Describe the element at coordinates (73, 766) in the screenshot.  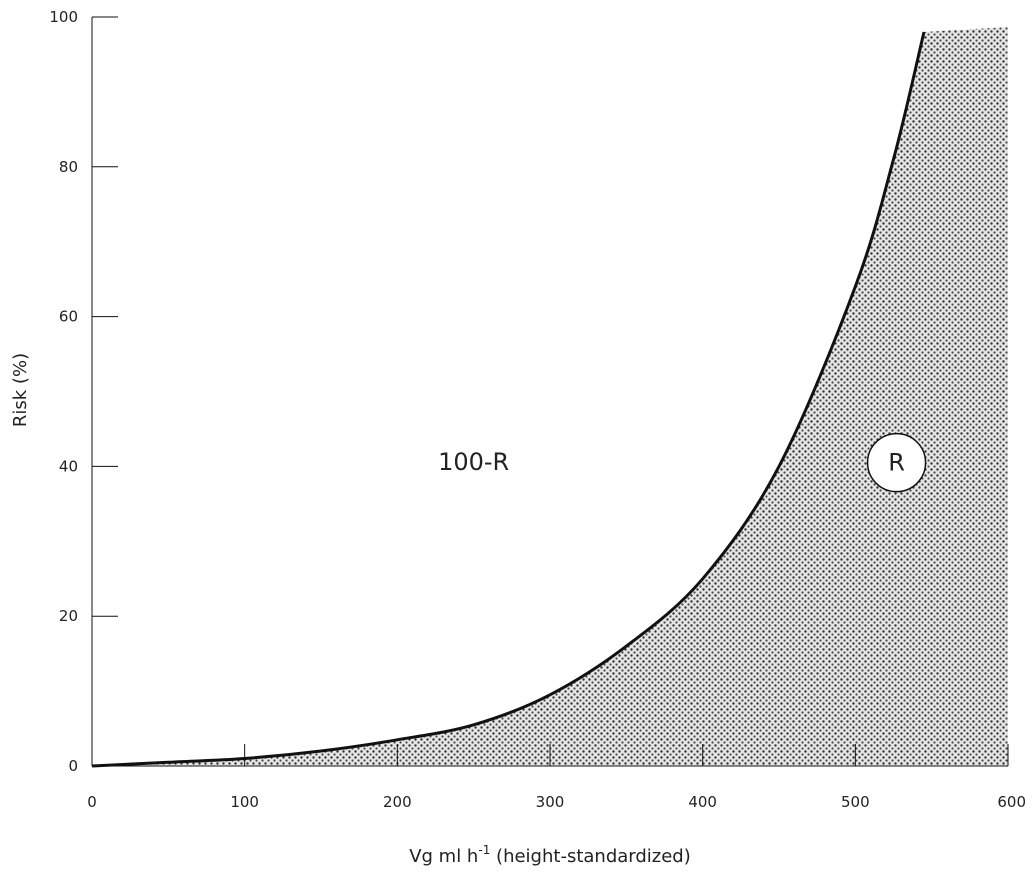
I see `y-tick-label: 0` at that location.